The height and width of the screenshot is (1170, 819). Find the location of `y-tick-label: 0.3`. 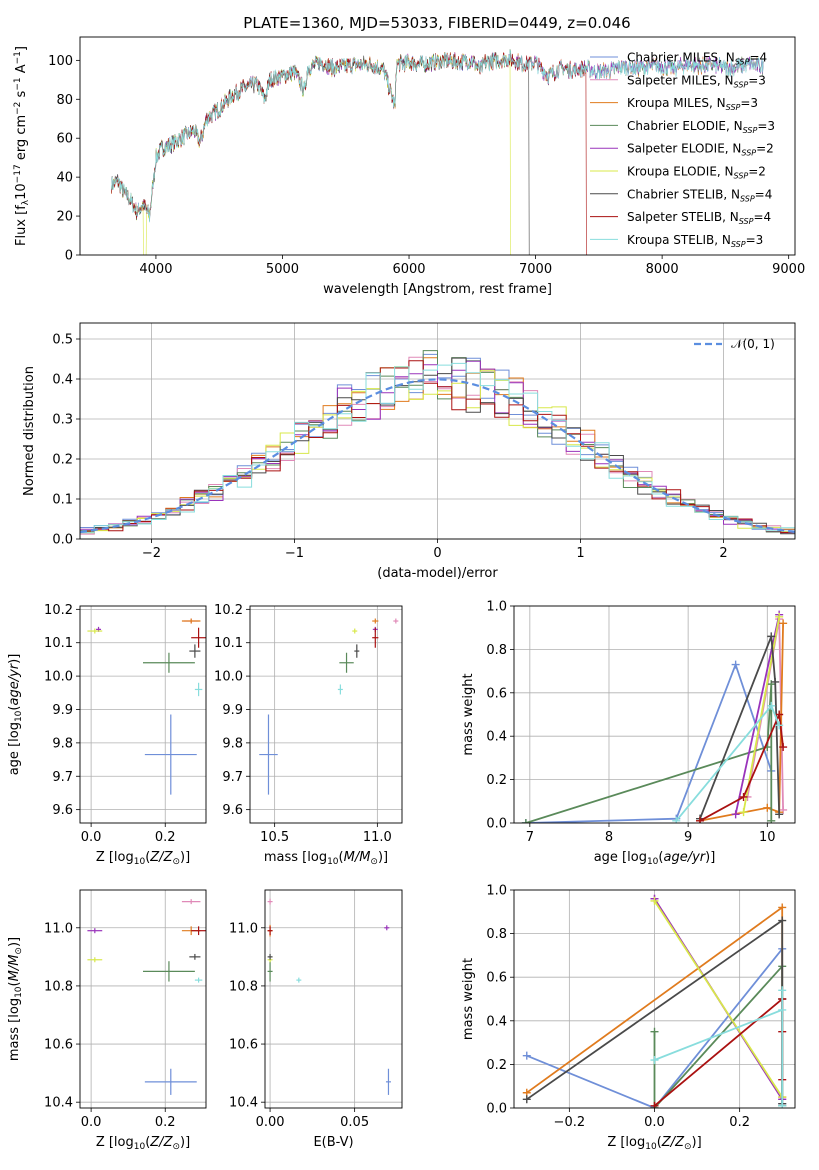

y-tick-label: 0.3 is located at coordinates (62, 420).